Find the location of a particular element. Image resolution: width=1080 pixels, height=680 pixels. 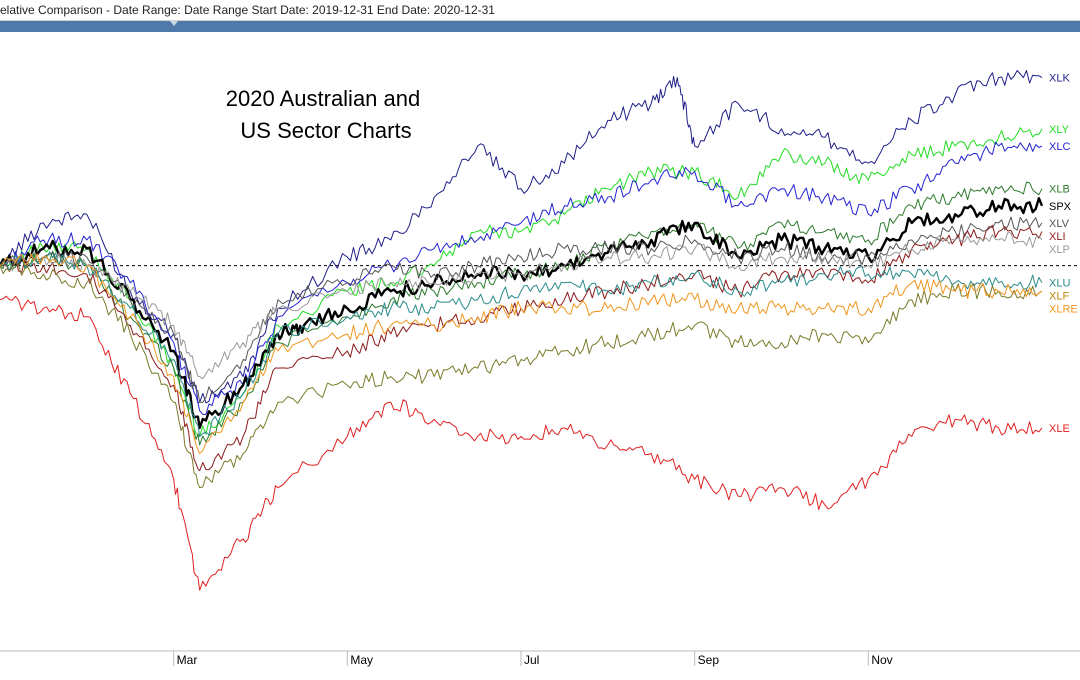

series-label-xly: XLY is located at coordinates (1059, 130).